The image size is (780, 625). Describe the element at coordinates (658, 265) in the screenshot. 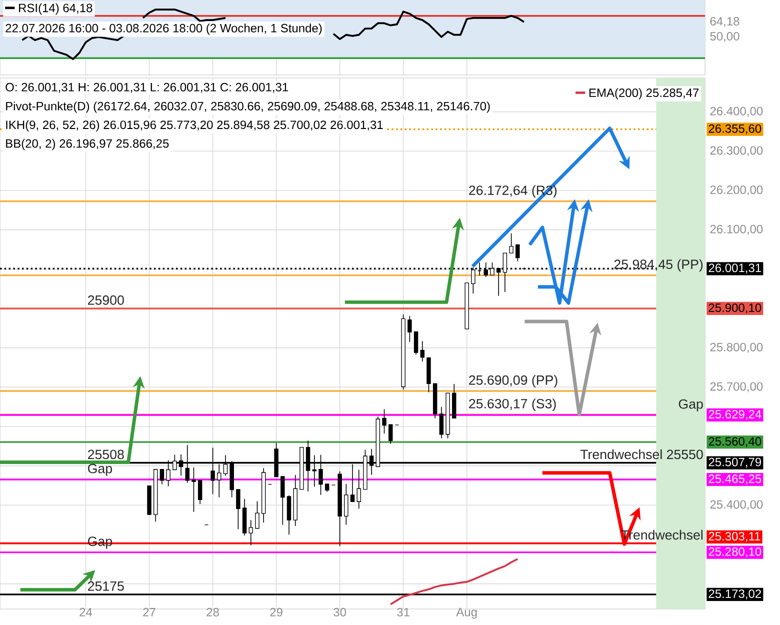

I see `annotation: 25.984,45 (PP)` at that location.